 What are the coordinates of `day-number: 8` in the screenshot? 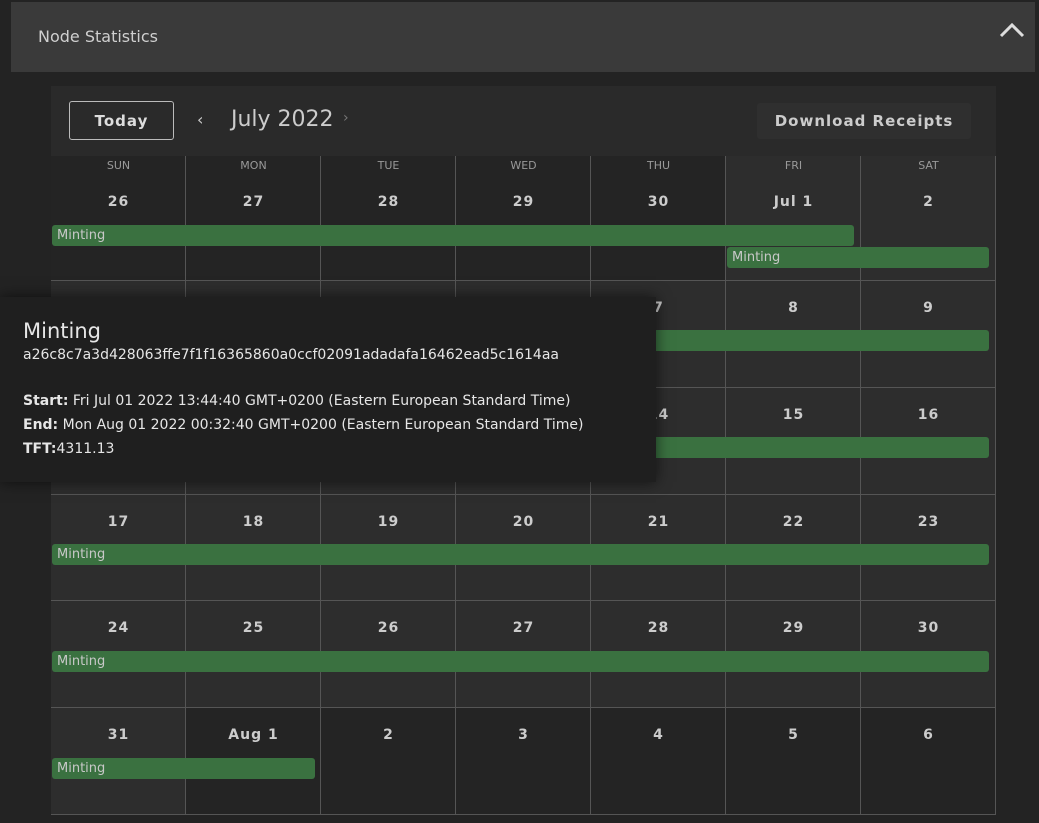 It's located at (793, 308).